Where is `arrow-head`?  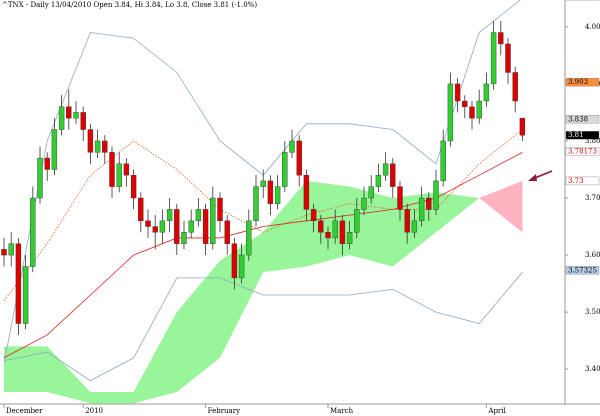 arrow-head is located at coordinates (532, 177).